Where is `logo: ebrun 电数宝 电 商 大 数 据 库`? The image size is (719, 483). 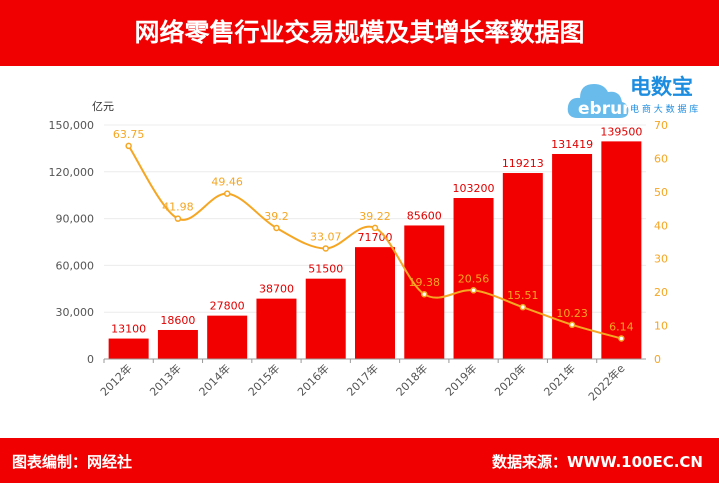
logo: ebrun 电数宝 电 商 大 数 据 库 is located at coordinates (639, 100).